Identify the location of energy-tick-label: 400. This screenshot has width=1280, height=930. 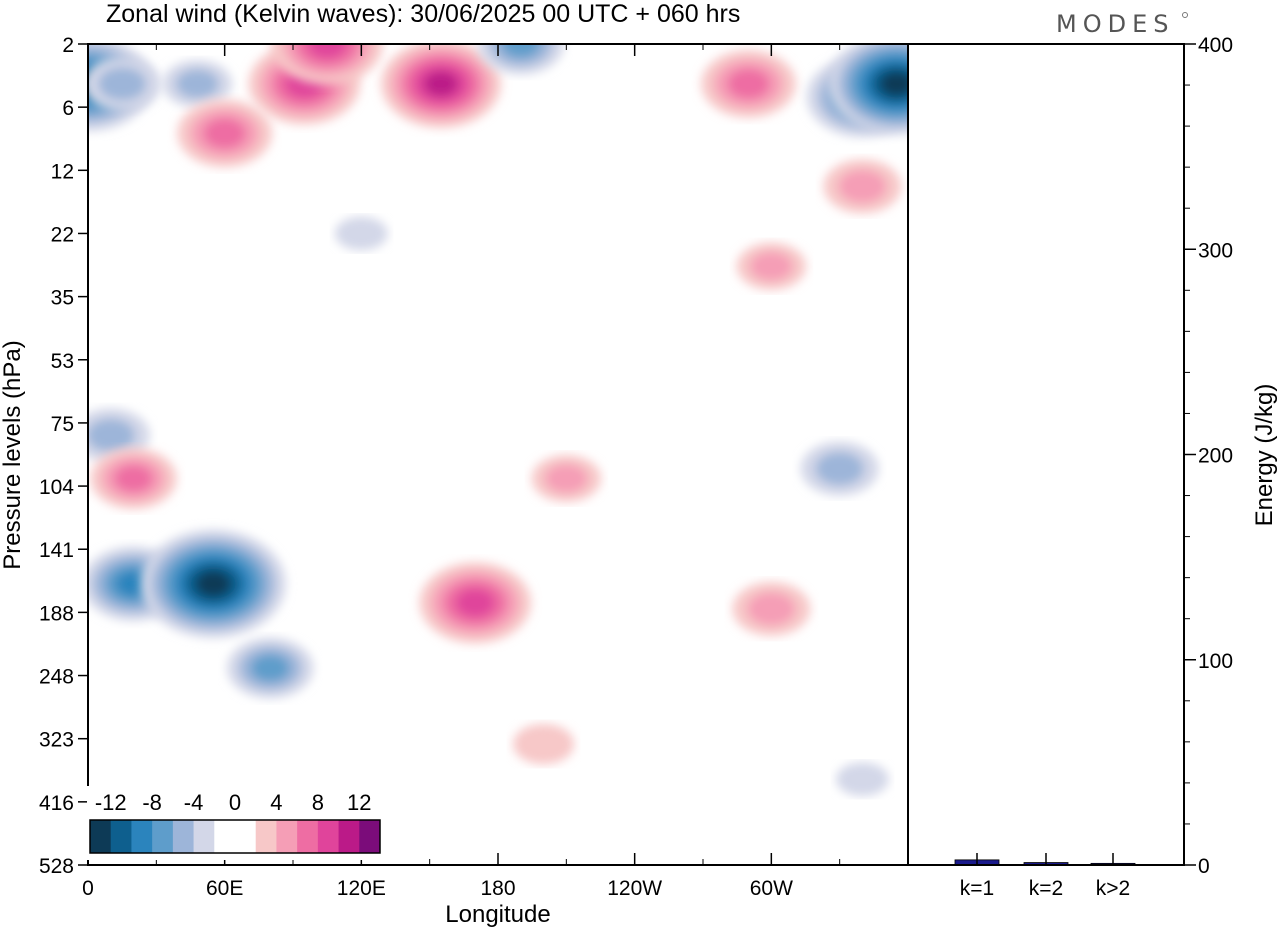
(1215, 45).